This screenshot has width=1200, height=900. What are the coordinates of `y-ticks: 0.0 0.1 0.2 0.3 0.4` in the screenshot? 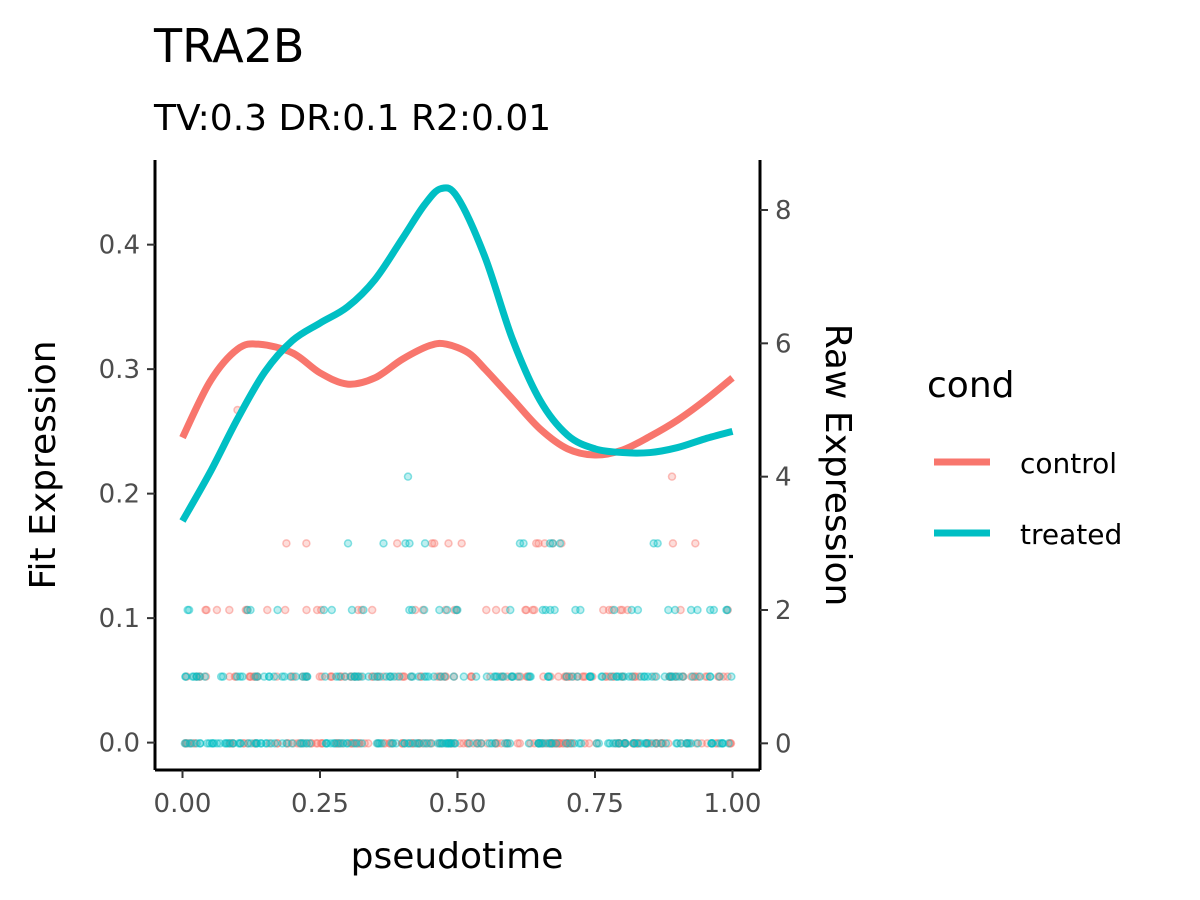 It's located at (127, 495).